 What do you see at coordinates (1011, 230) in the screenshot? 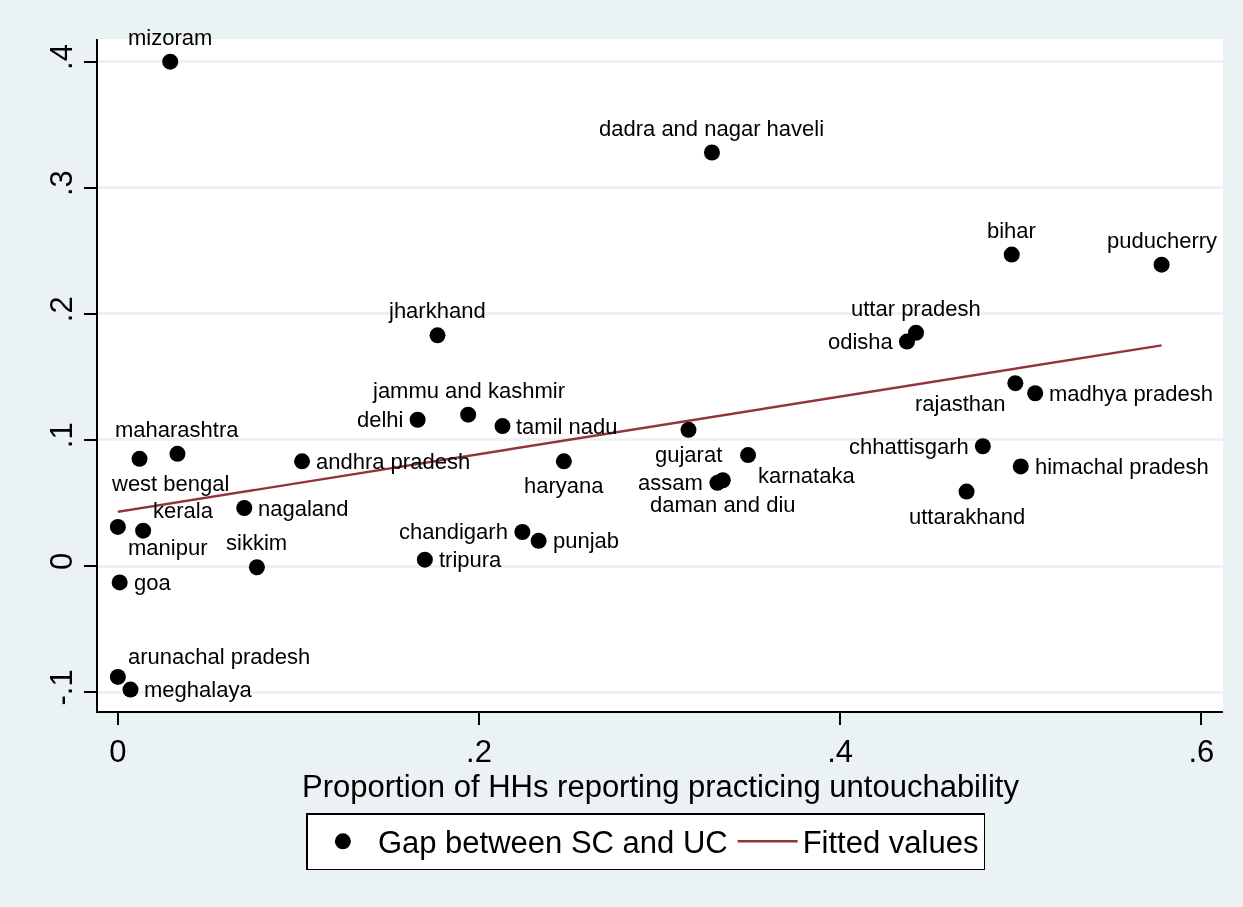
I see `annotation: bihar` at bounding box center [1011, 230].